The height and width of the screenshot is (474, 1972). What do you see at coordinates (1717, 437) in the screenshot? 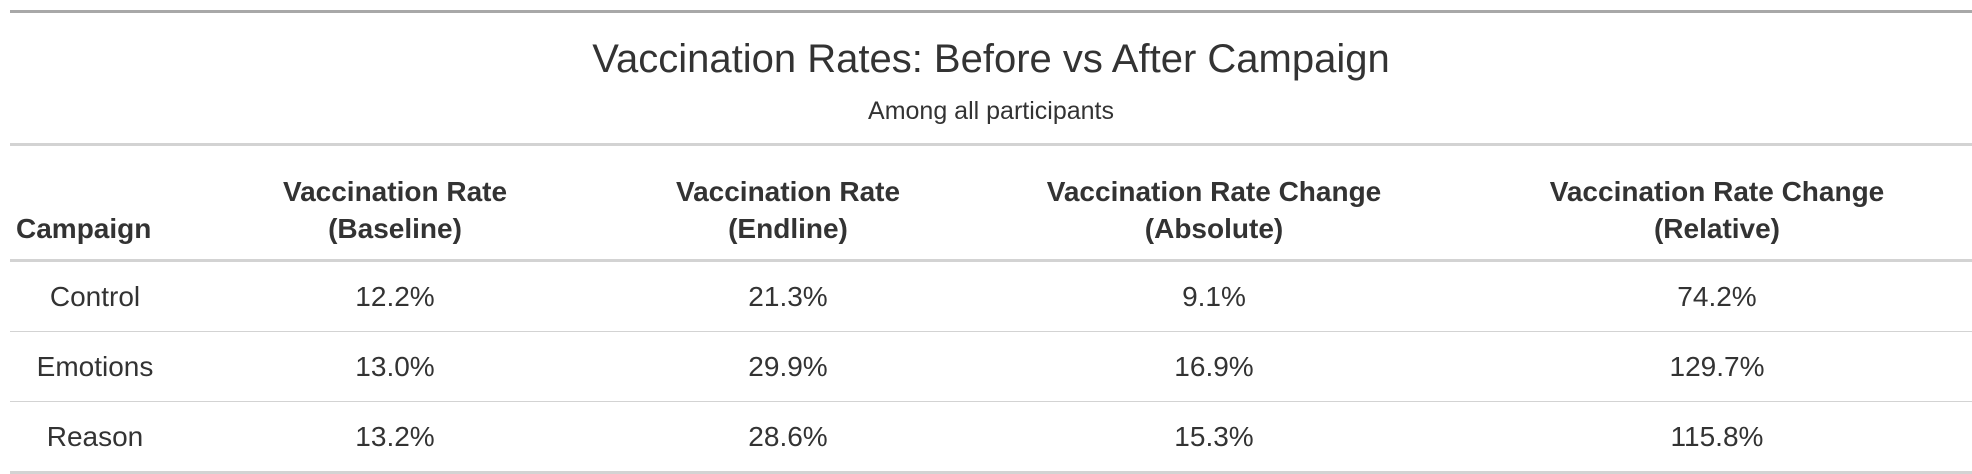
I see `table-cell: 115.8%` at bounding box center [1717, 437].